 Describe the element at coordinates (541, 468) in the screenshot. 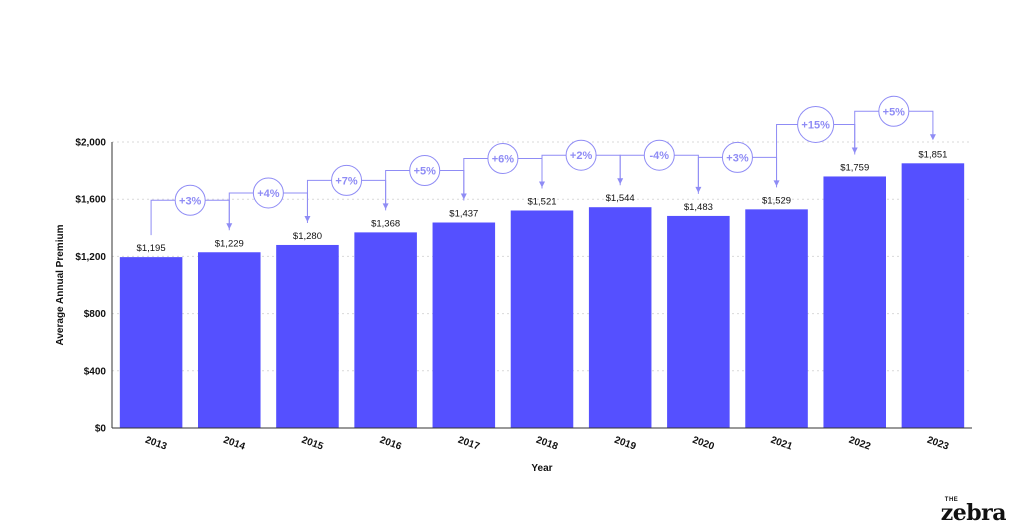

I see `x-axis-title: Year` at that location.